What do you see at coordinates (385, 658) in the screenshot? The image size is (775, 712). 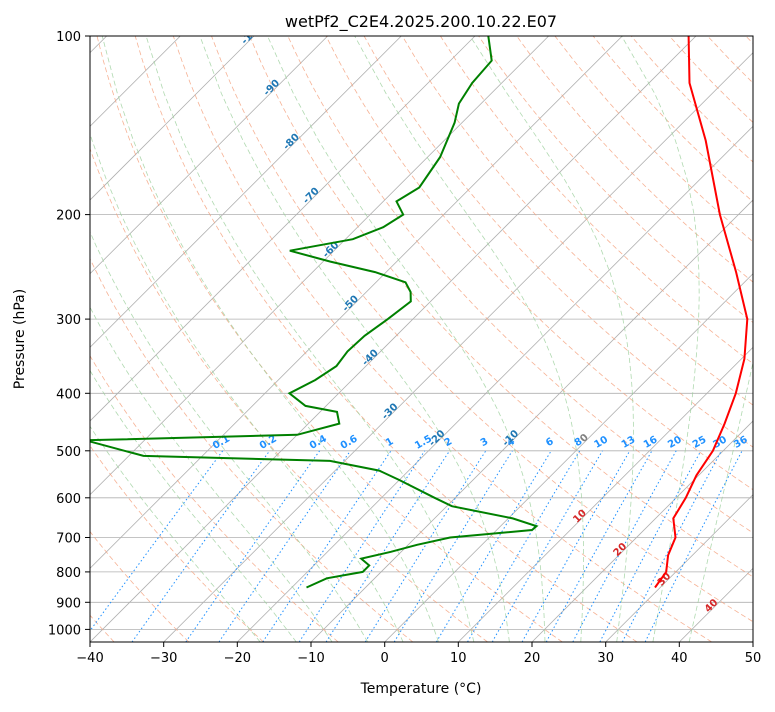 I see `x-tick-label: 0` at bounding box center [385, 658].